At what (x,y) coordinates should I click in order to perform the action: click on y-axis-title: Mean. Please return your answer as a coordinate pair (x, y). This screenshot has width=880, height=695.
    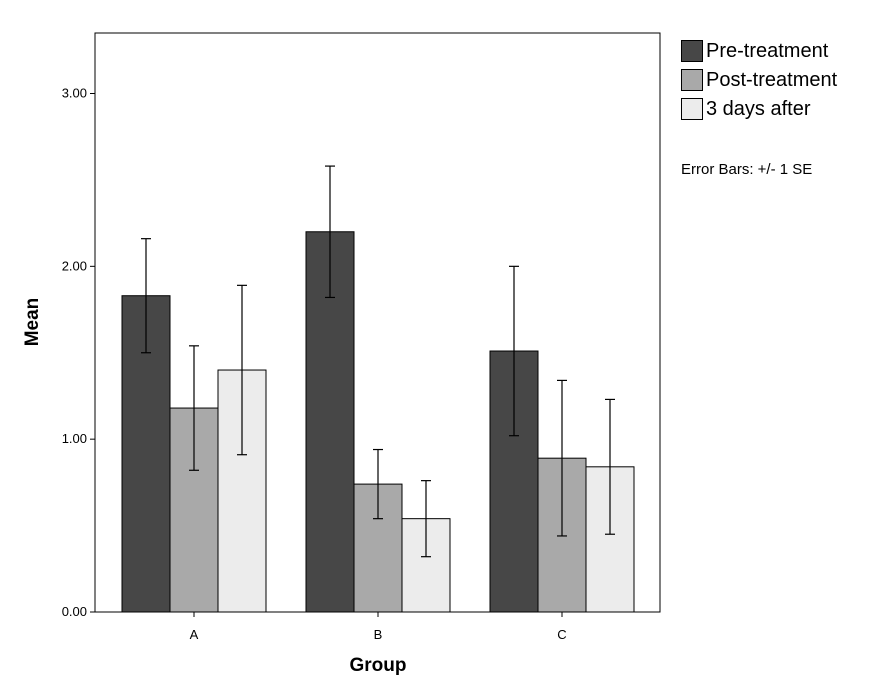
    Looking at the image, I should click on (32, 322).